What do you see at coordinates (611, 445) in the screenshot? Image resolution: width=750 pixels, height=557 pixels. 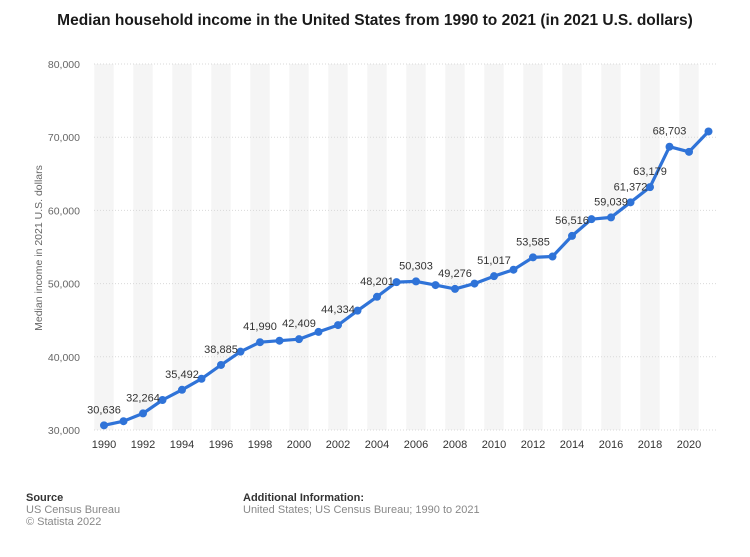 I see `x-tick-label: 2016` at bounding box center [611, 445].